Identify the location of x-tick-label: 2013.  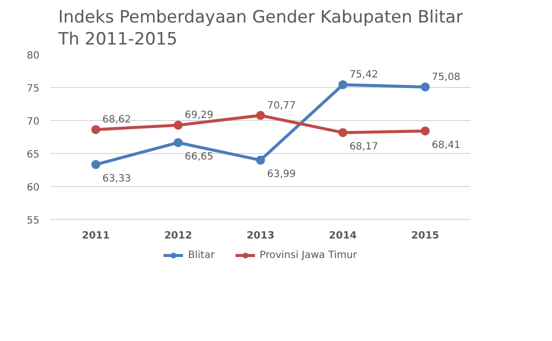
(260, 236).